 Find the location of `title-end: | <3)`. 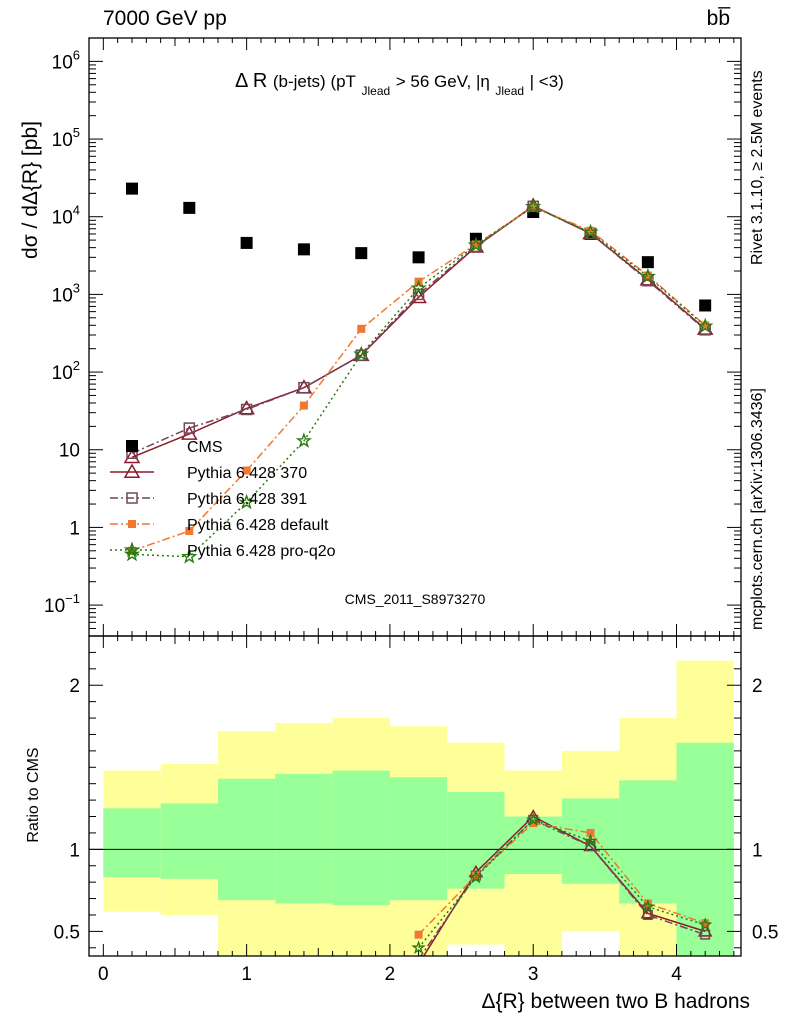

title-end: | <3) is located at coordinates (547, 81).